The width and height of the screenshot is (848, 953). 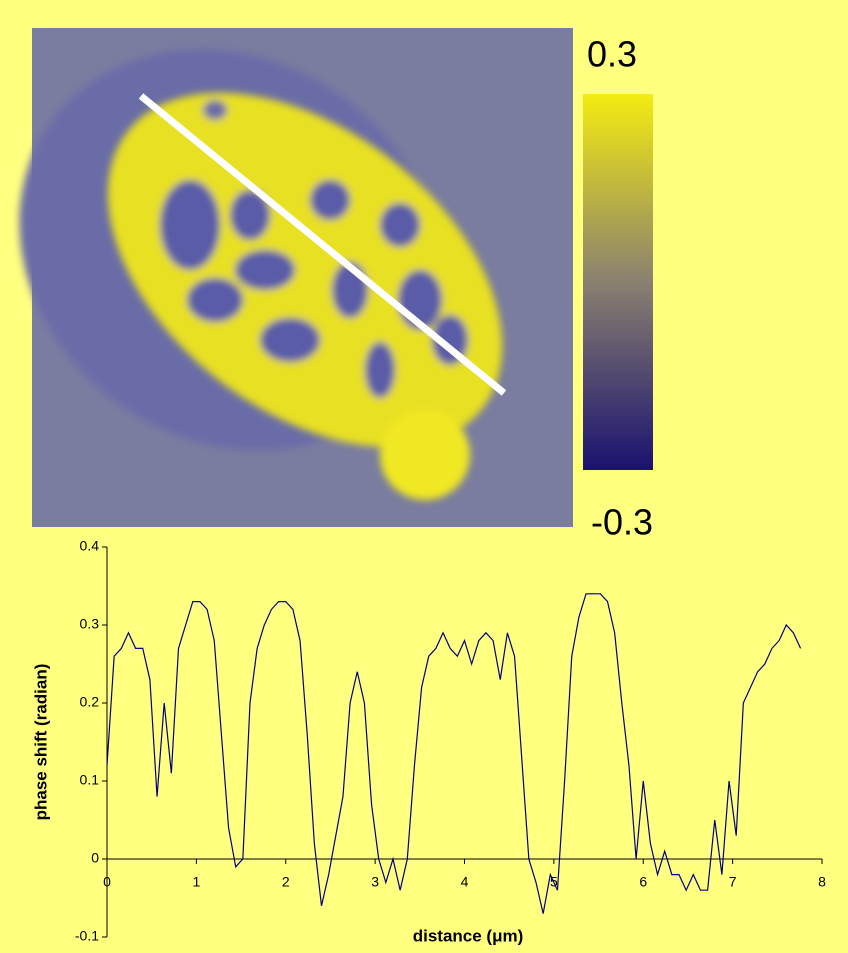 I want to click on x-tick-label: 4, so click(x=465, y=882).